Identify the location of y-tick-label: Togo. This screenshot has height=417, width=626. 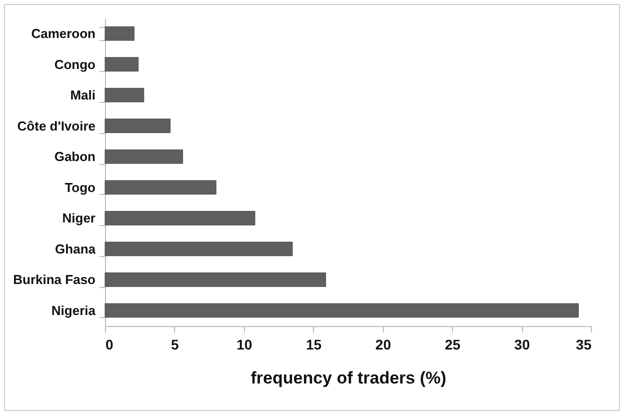
(80, 187).